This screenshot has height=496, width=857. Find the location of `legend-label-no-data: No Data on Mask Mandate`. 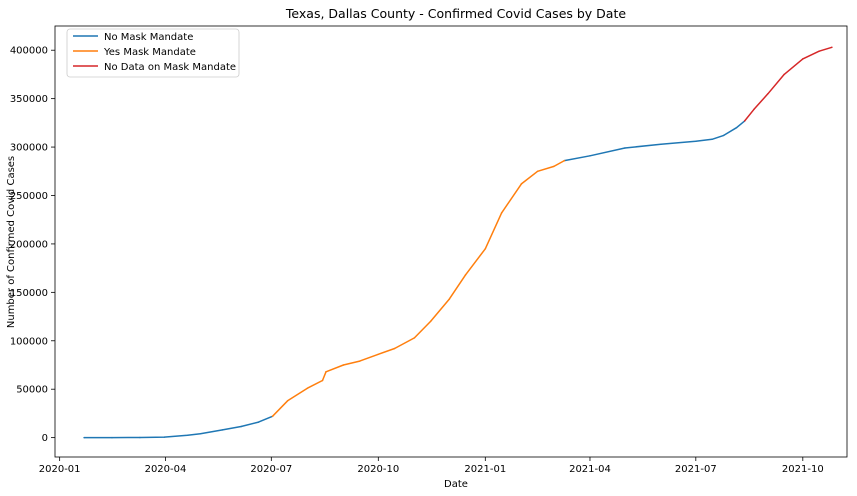

legend-label-no-data: No Data on Mask Mandate is located at coordinates (170, 67).